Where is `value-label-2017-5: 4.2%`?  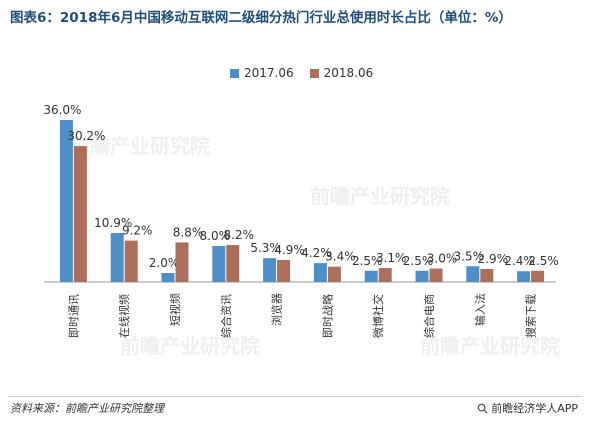
value-label-2017-5: 4.2% is located at coordinates (316, 253).